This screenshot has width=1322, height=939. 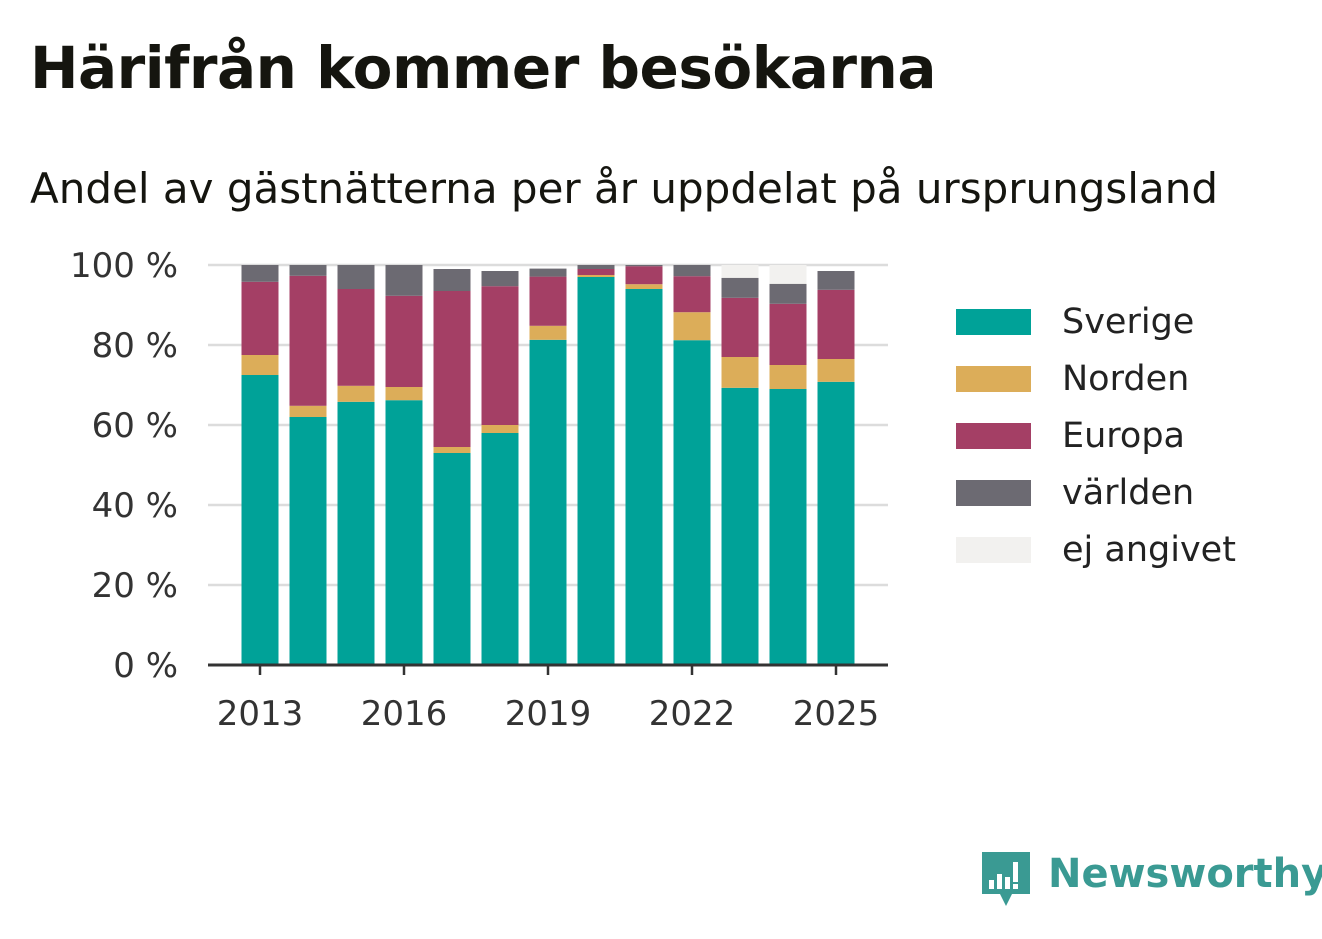 What do you see at coordinates (836, 280) in the screenshot?
I see `bar-segment-världen-2025` at bounding box center [836, 280].